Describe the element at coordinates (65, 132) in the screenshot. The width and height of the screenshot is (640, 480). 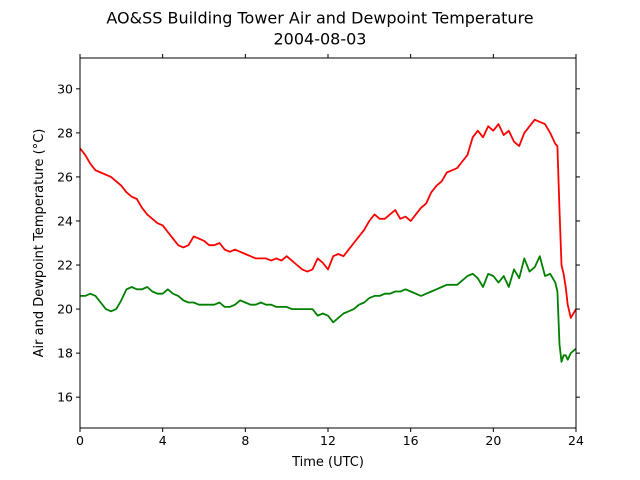
I see `y-tick-label: 28` at that location.